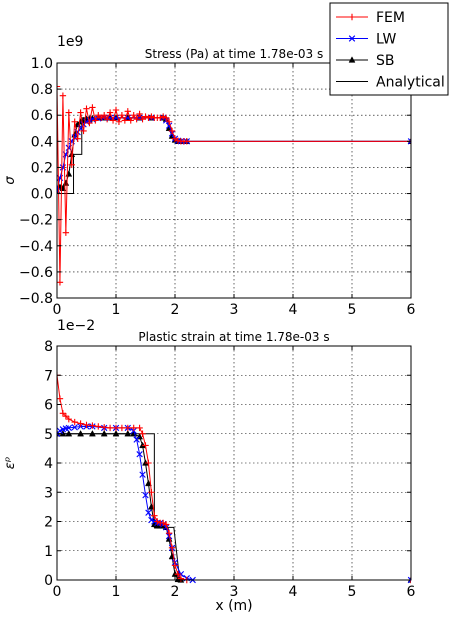 The image size is (450, 618). What do you see at coordinates (352, 310) in the screenshot?
I see `x-tick-label: 5` at bounding box center [352, 310].